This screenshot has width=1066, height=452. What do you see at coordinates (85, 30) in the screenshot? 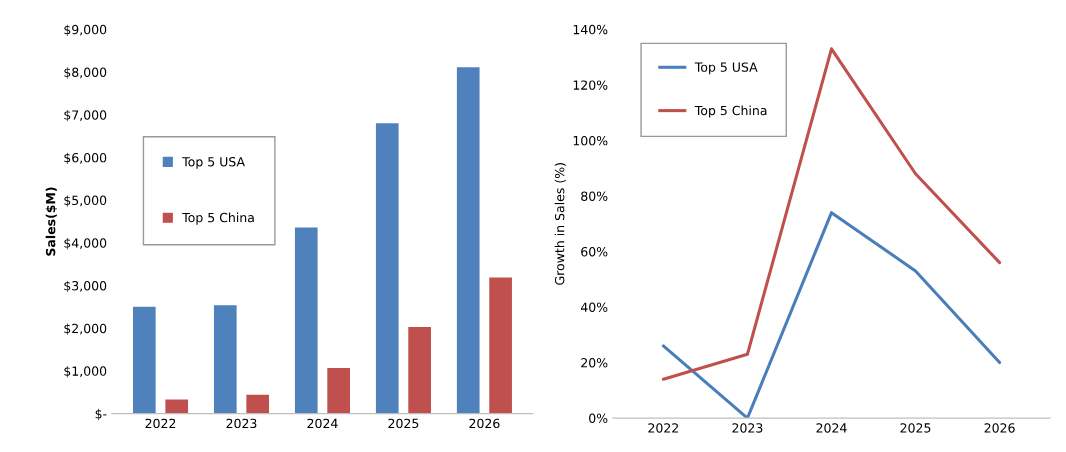
I see `y-tick-label: $9,000` at bounding box center [85, 30].